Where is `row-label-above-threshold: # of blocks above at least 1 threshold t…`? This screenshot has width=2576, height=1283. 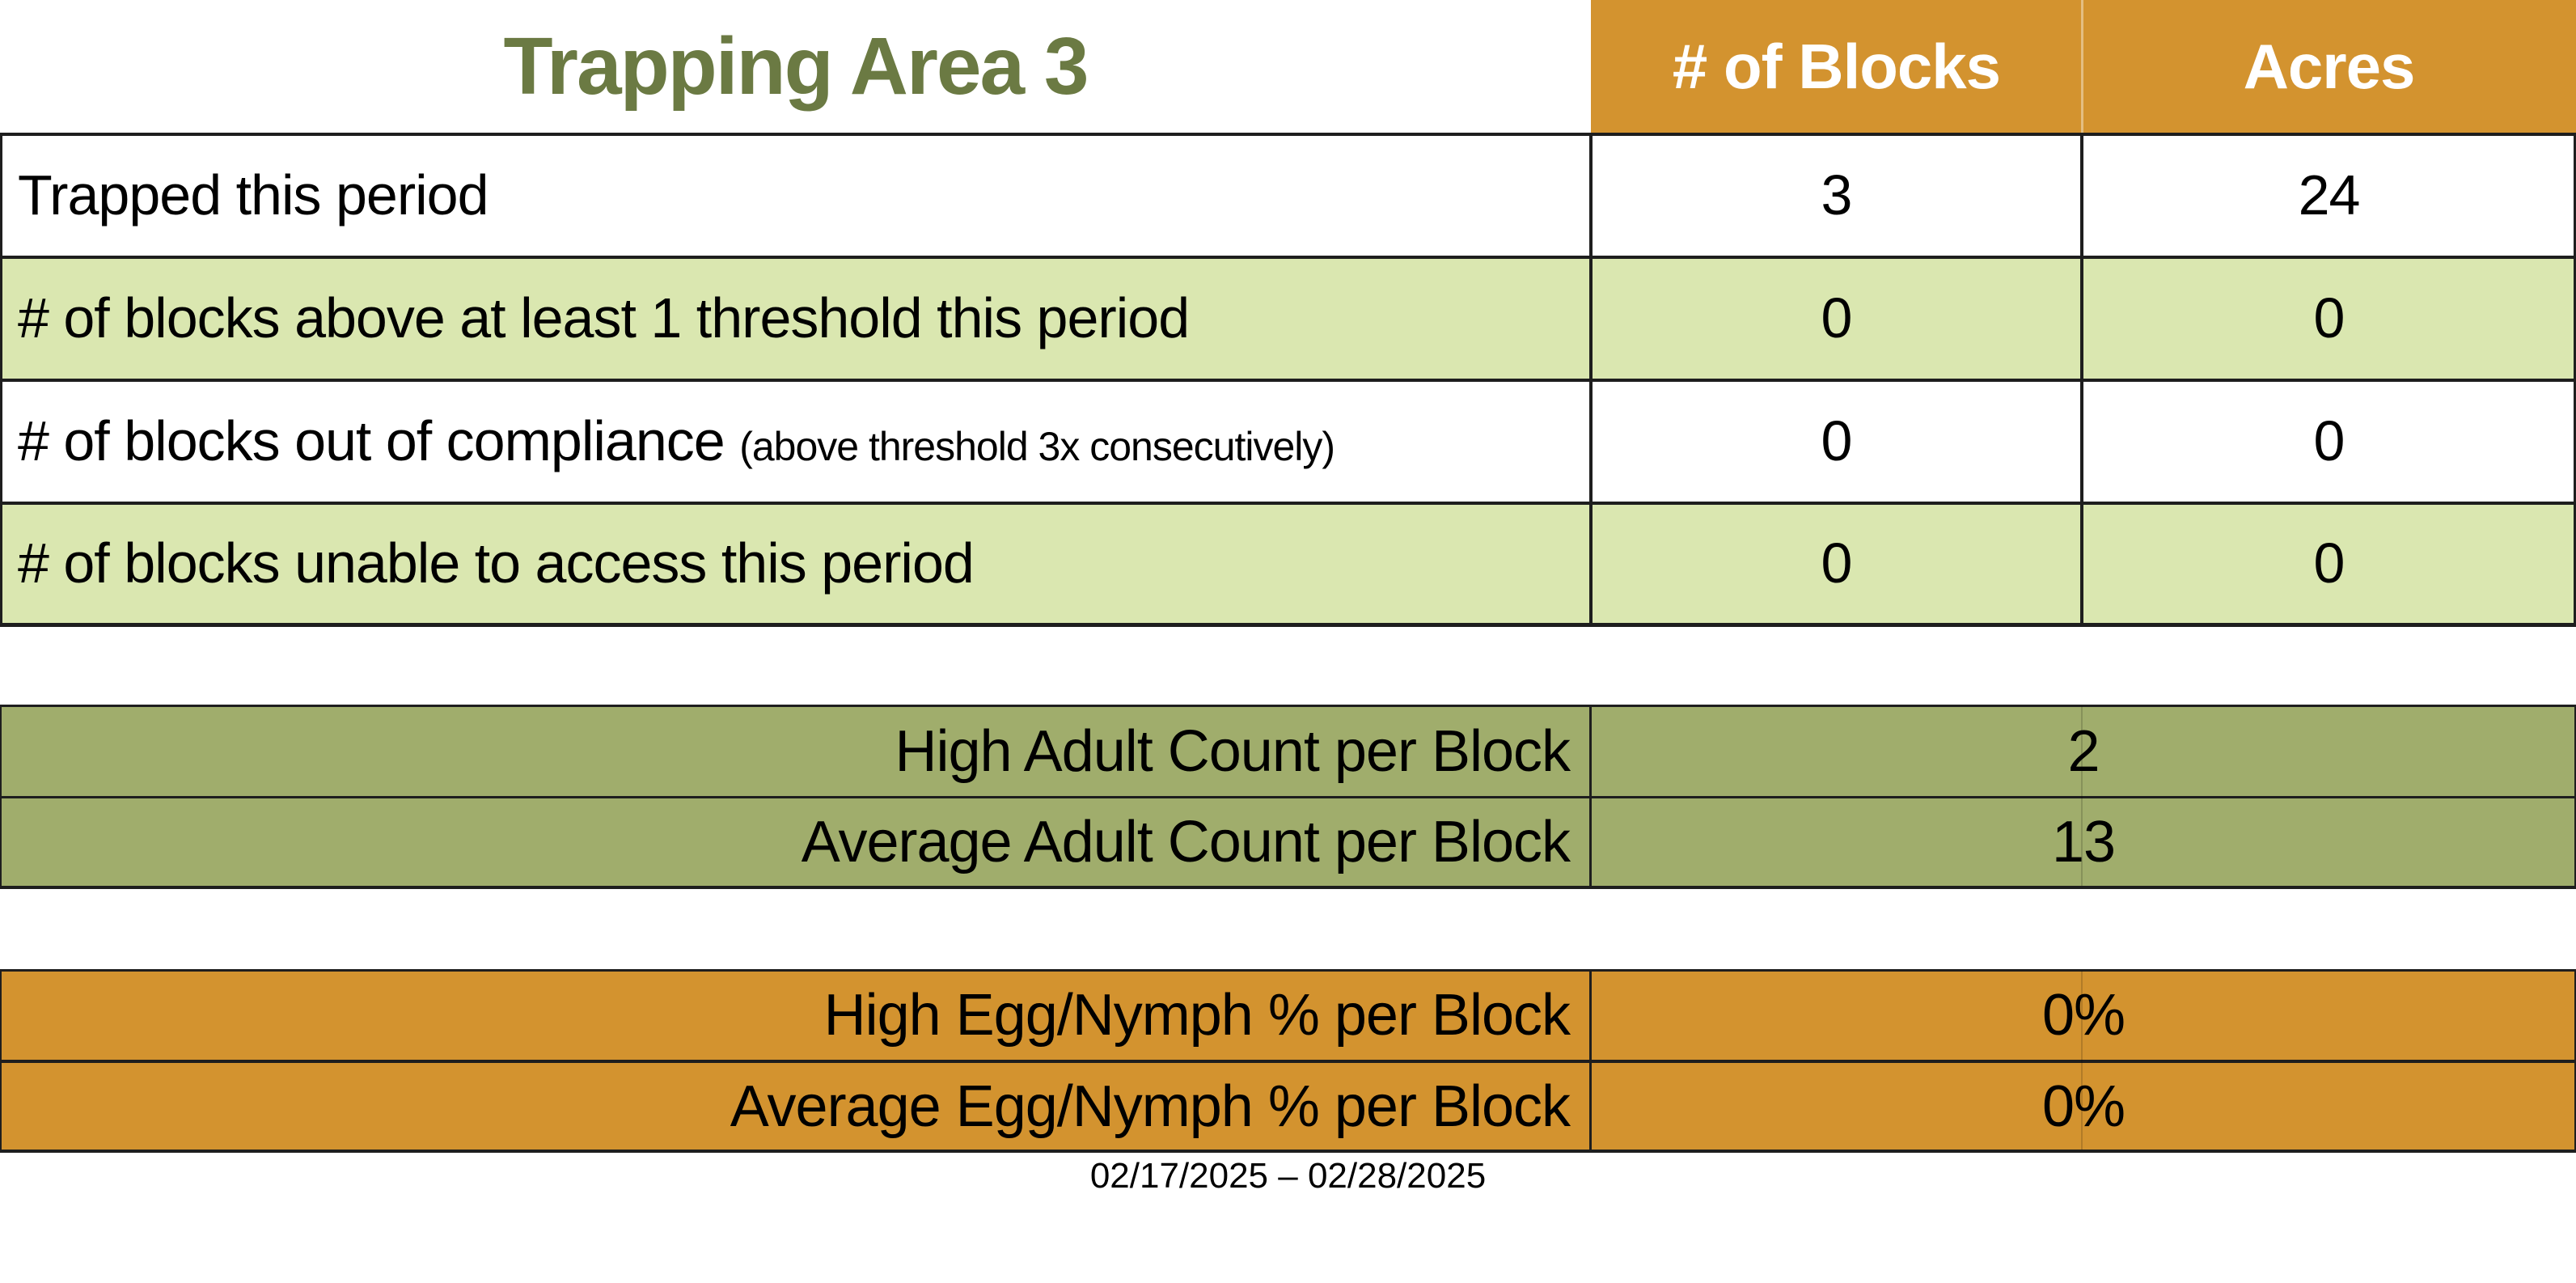
row-label-above-threshold: # of blocks above at least 1 threshold t… is located at coordinates (795, 318).